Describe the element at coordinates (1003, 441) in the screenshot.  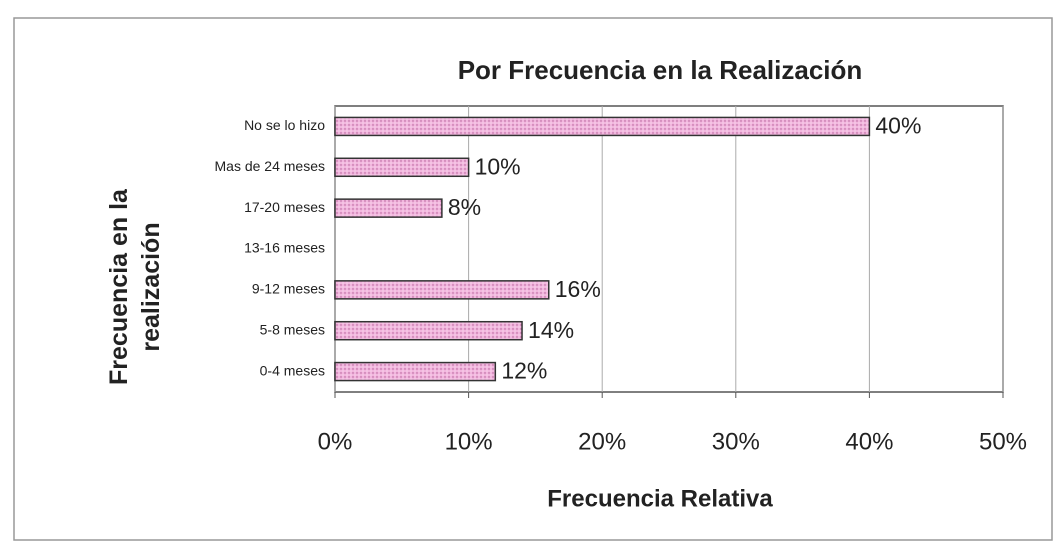
I see `x-tick-label: 50%` at that location.